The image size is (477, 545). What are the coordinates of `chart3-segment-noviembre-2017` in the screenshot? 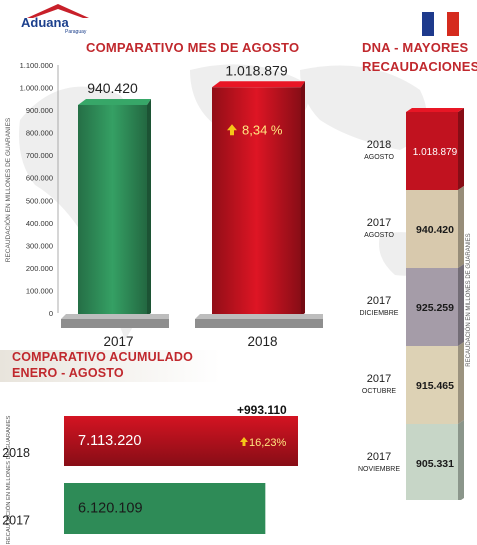 It's located at (432, 462).